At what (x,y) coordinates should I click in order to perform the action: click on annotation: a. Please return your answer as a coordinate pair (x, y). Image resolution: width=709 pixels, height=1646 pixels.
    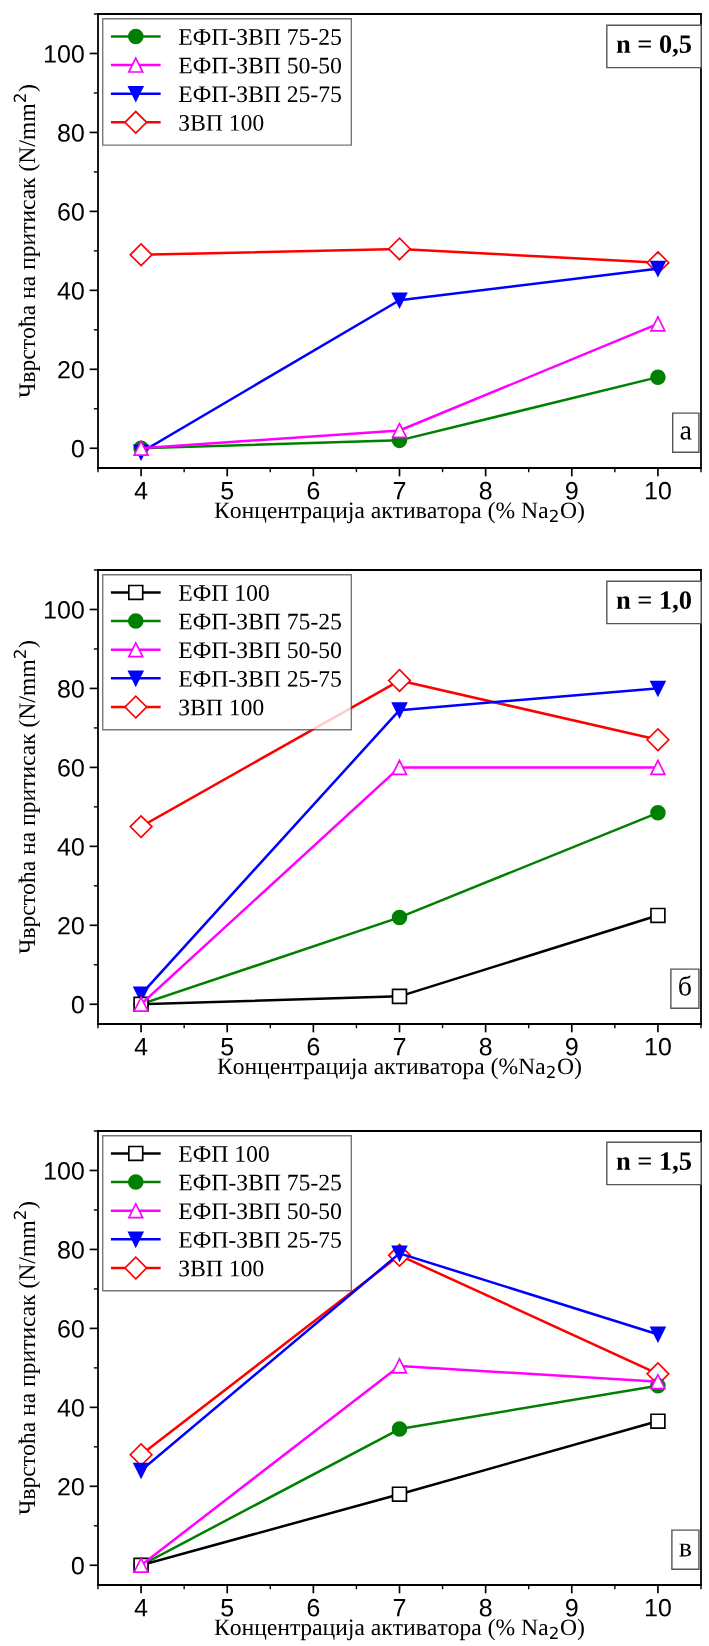
    Looking at the image, I should click on (686, 433).